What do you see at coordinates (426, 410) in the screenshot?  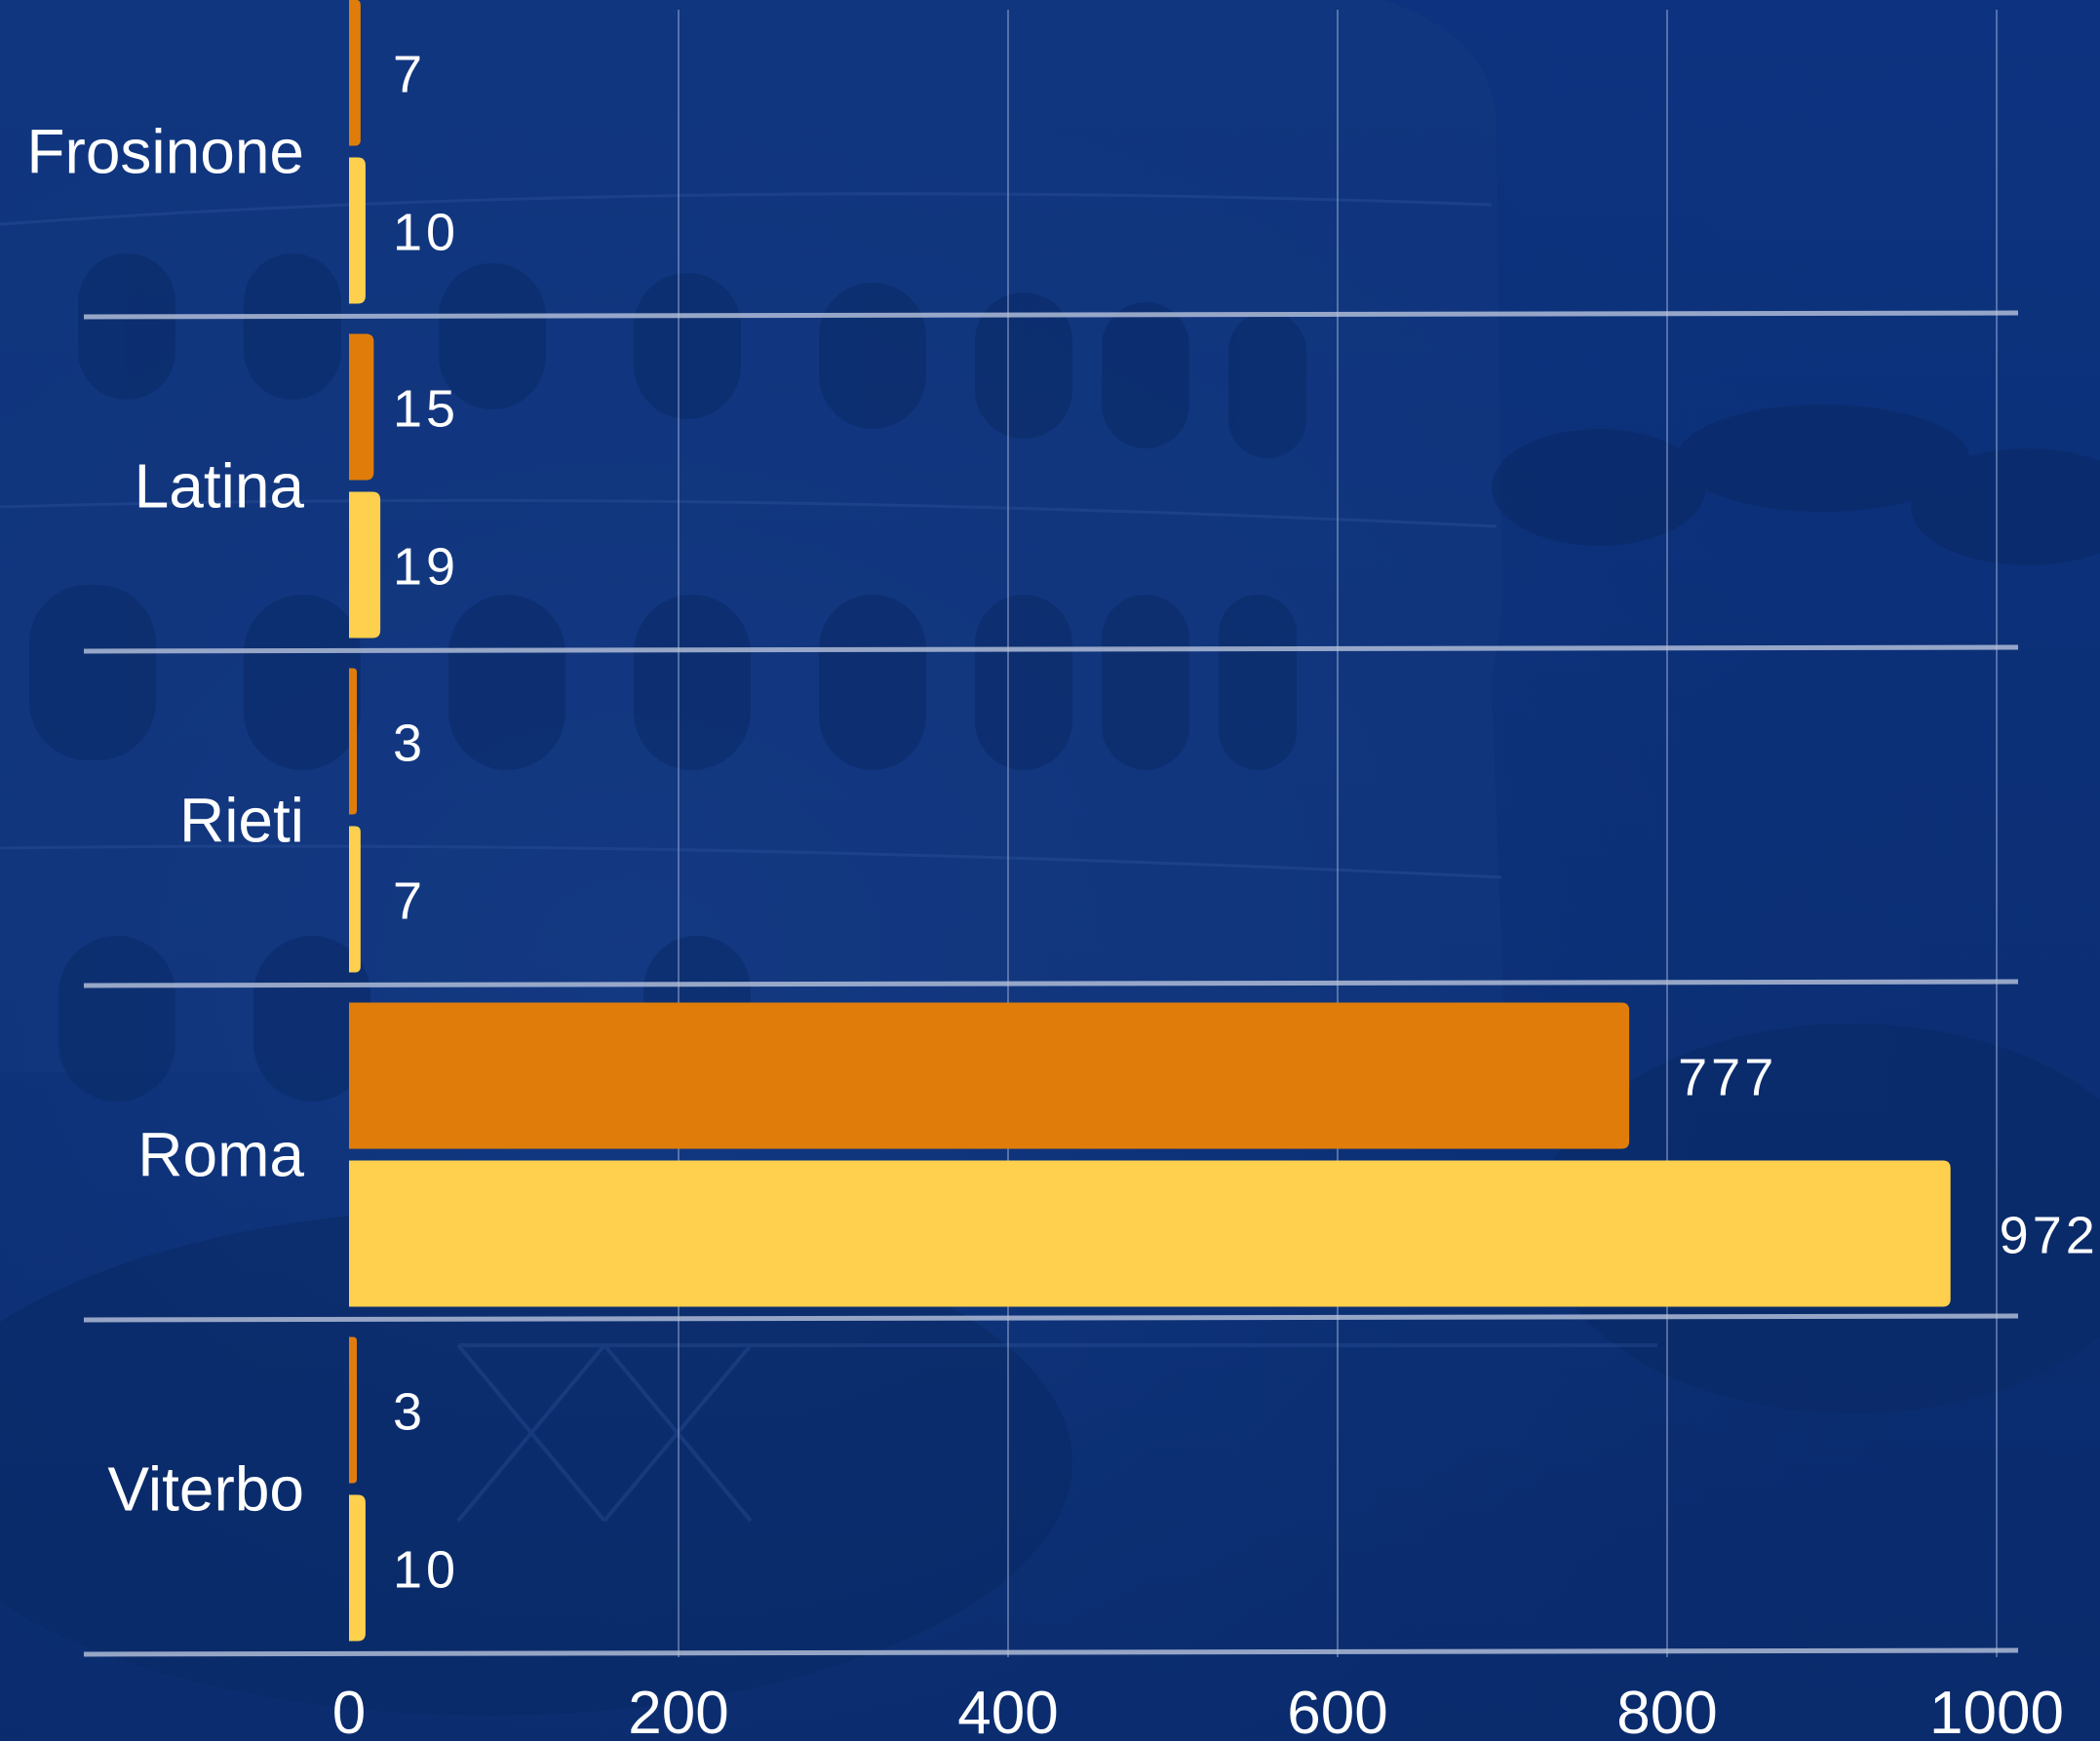 I see `value-label: 15` at bounding box center [426, 410].